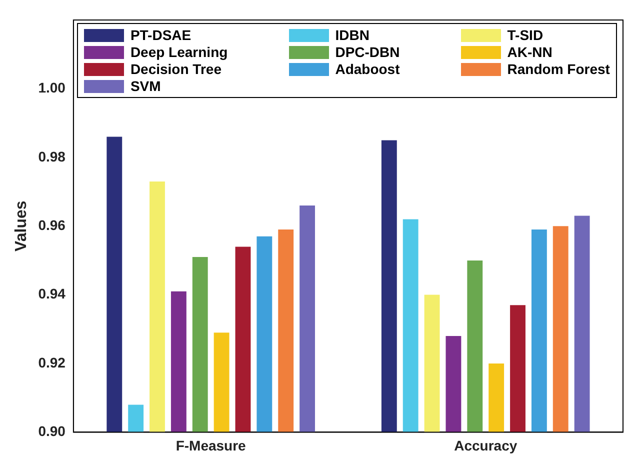 This screenshot has height=469, width=635. Describe the element at coordinates (179, 52) in the screenshot. I see `legend-label: Deep Learning` at that location.